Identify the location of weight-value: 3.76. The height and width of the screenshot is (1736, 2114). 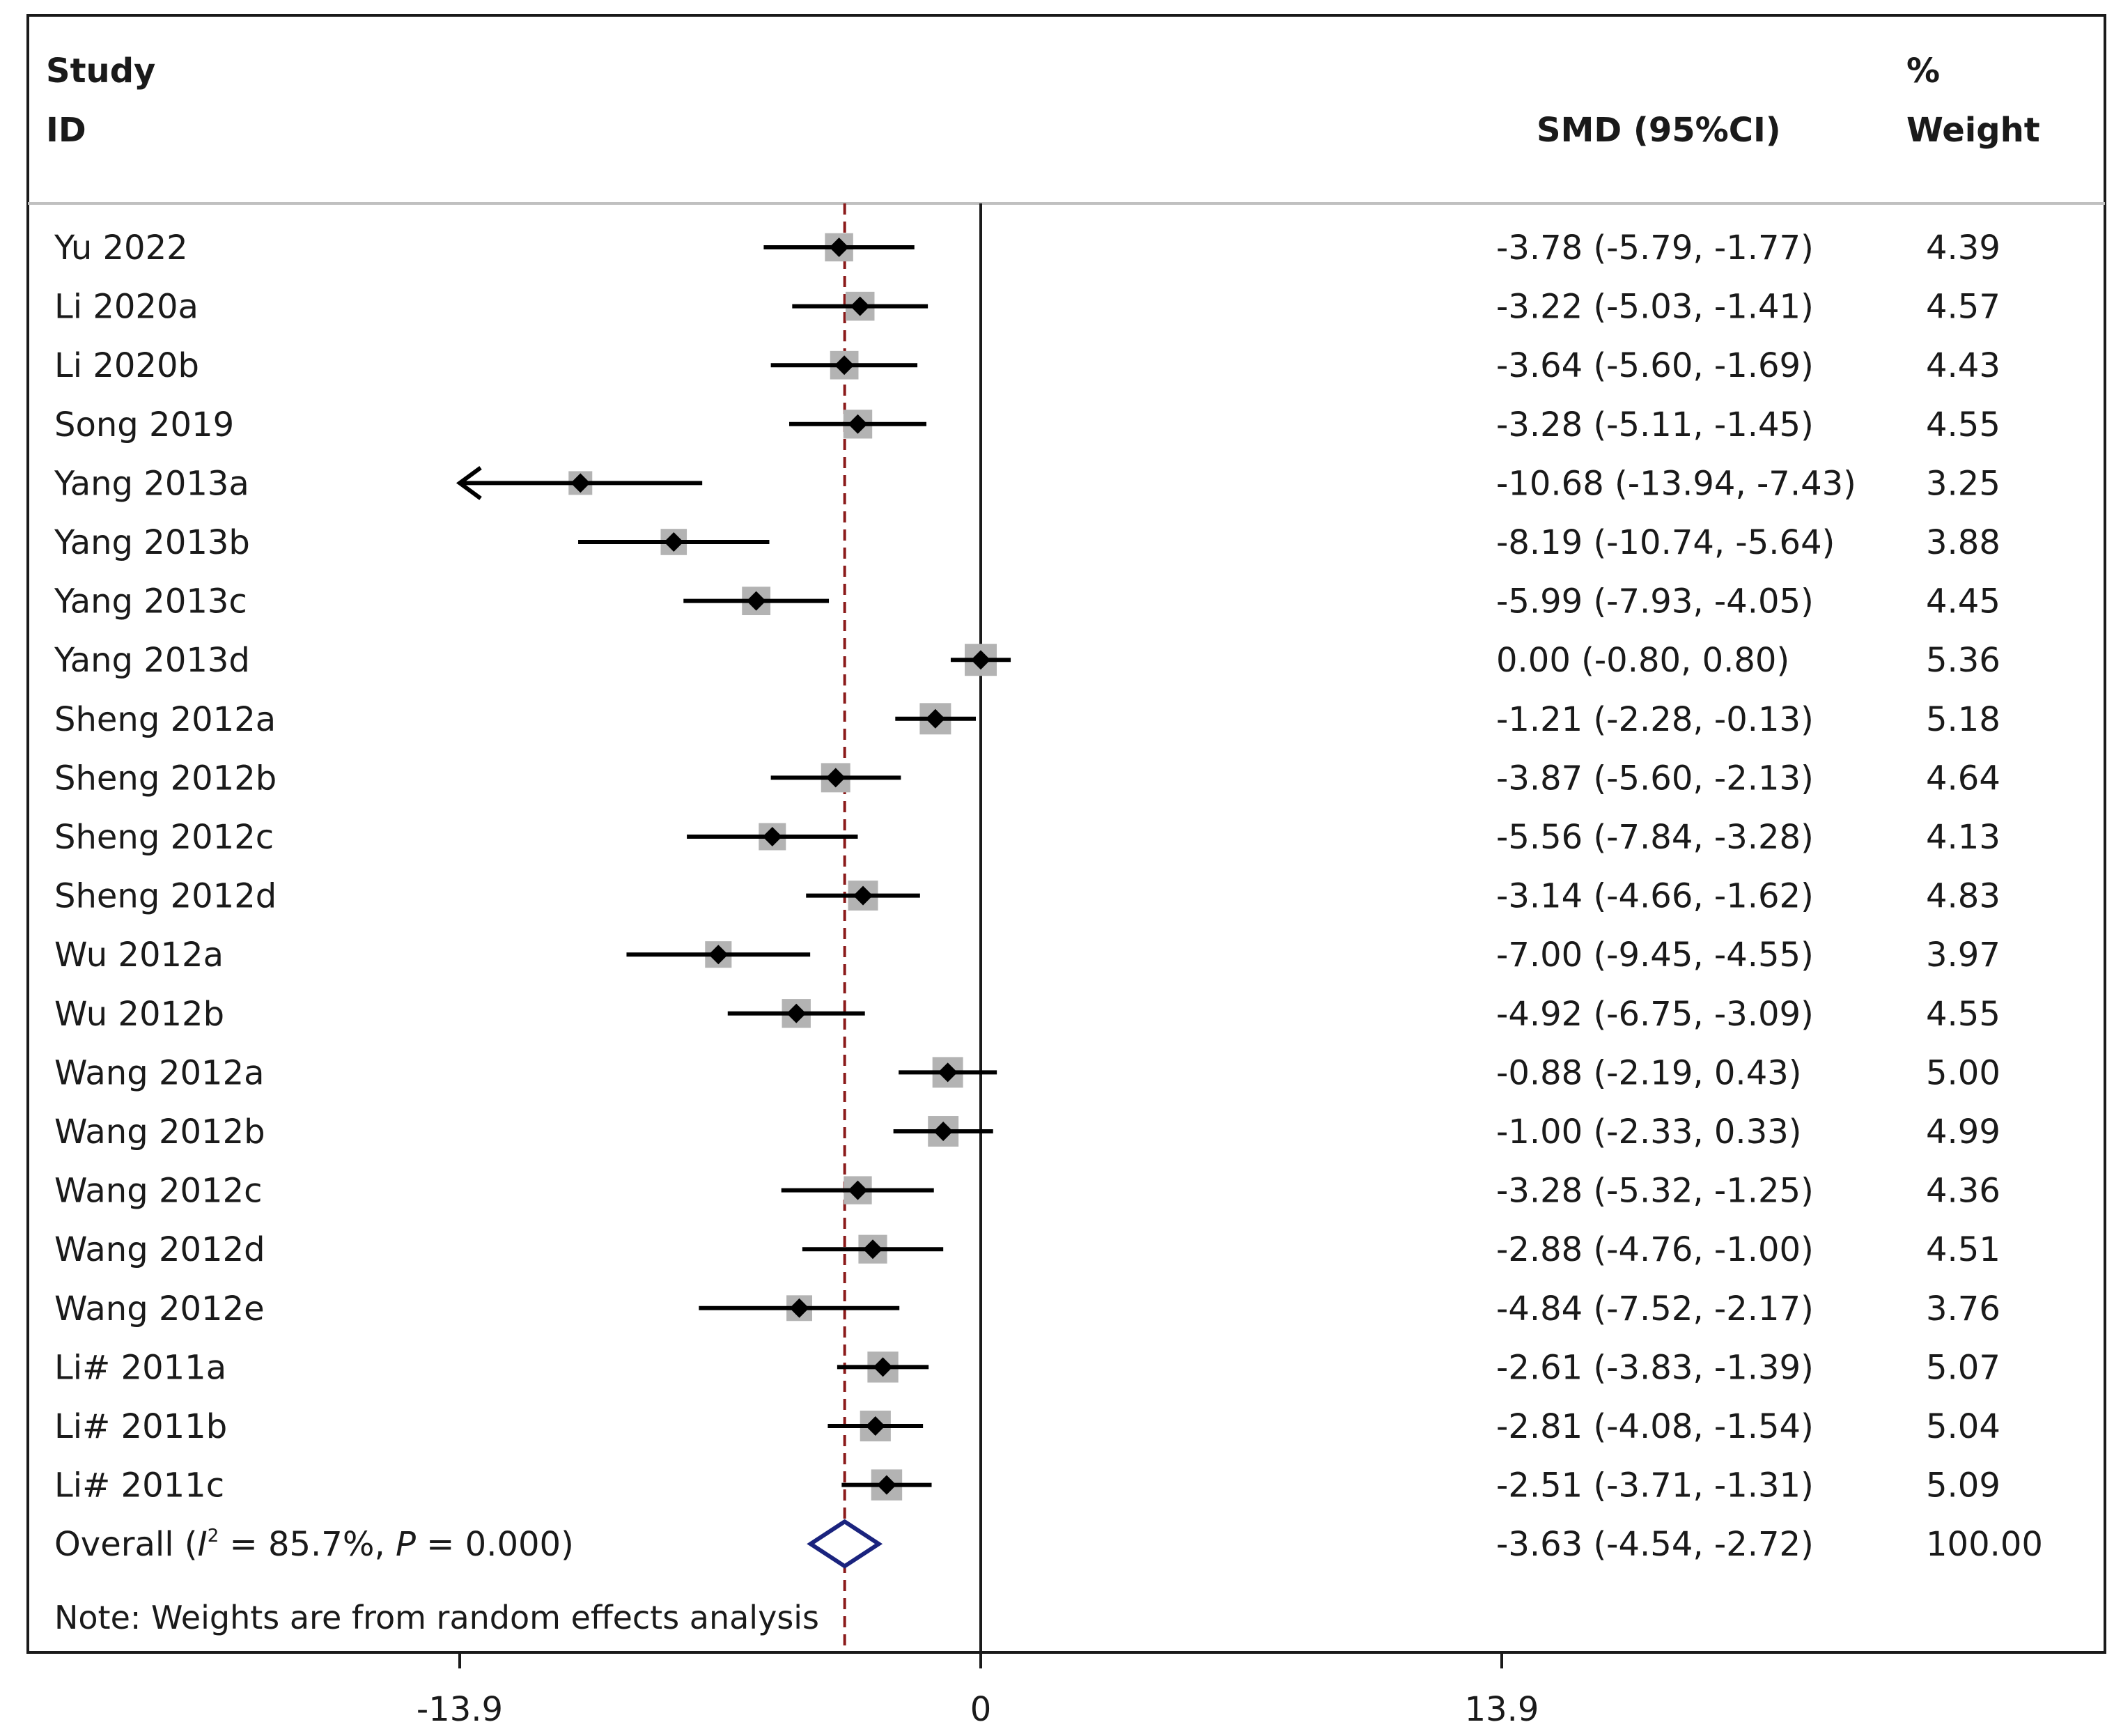
(1963, 1309).